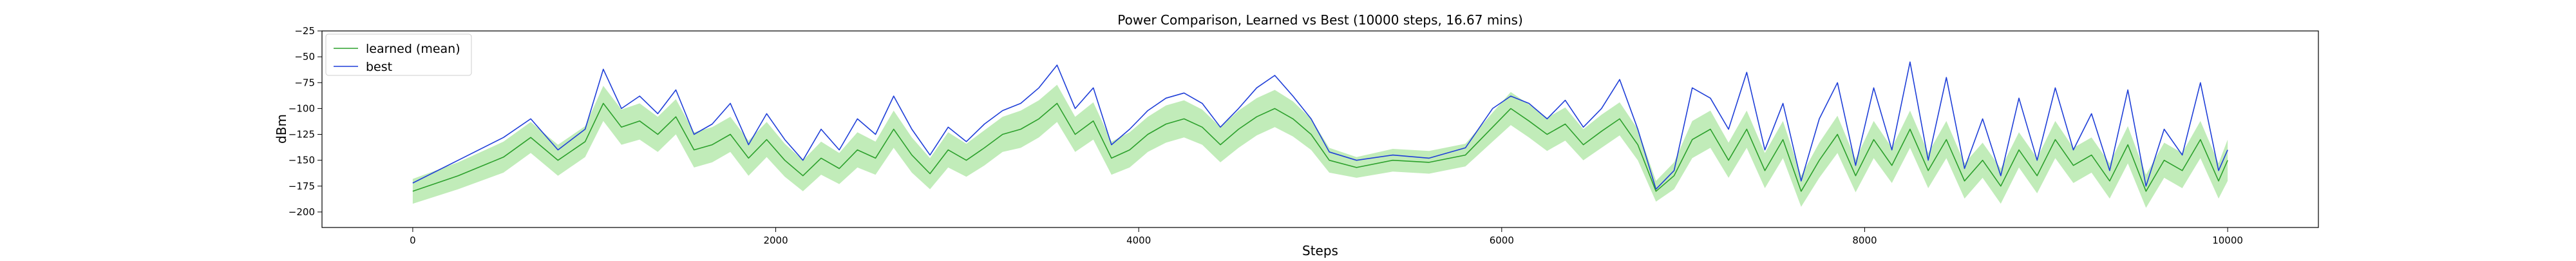 This screenshot has height=261, width=2576. What do you see at coordinates (302, 161) in the screenshot?
I see `y-tick-label: −150` at bounding box center [302, 161].